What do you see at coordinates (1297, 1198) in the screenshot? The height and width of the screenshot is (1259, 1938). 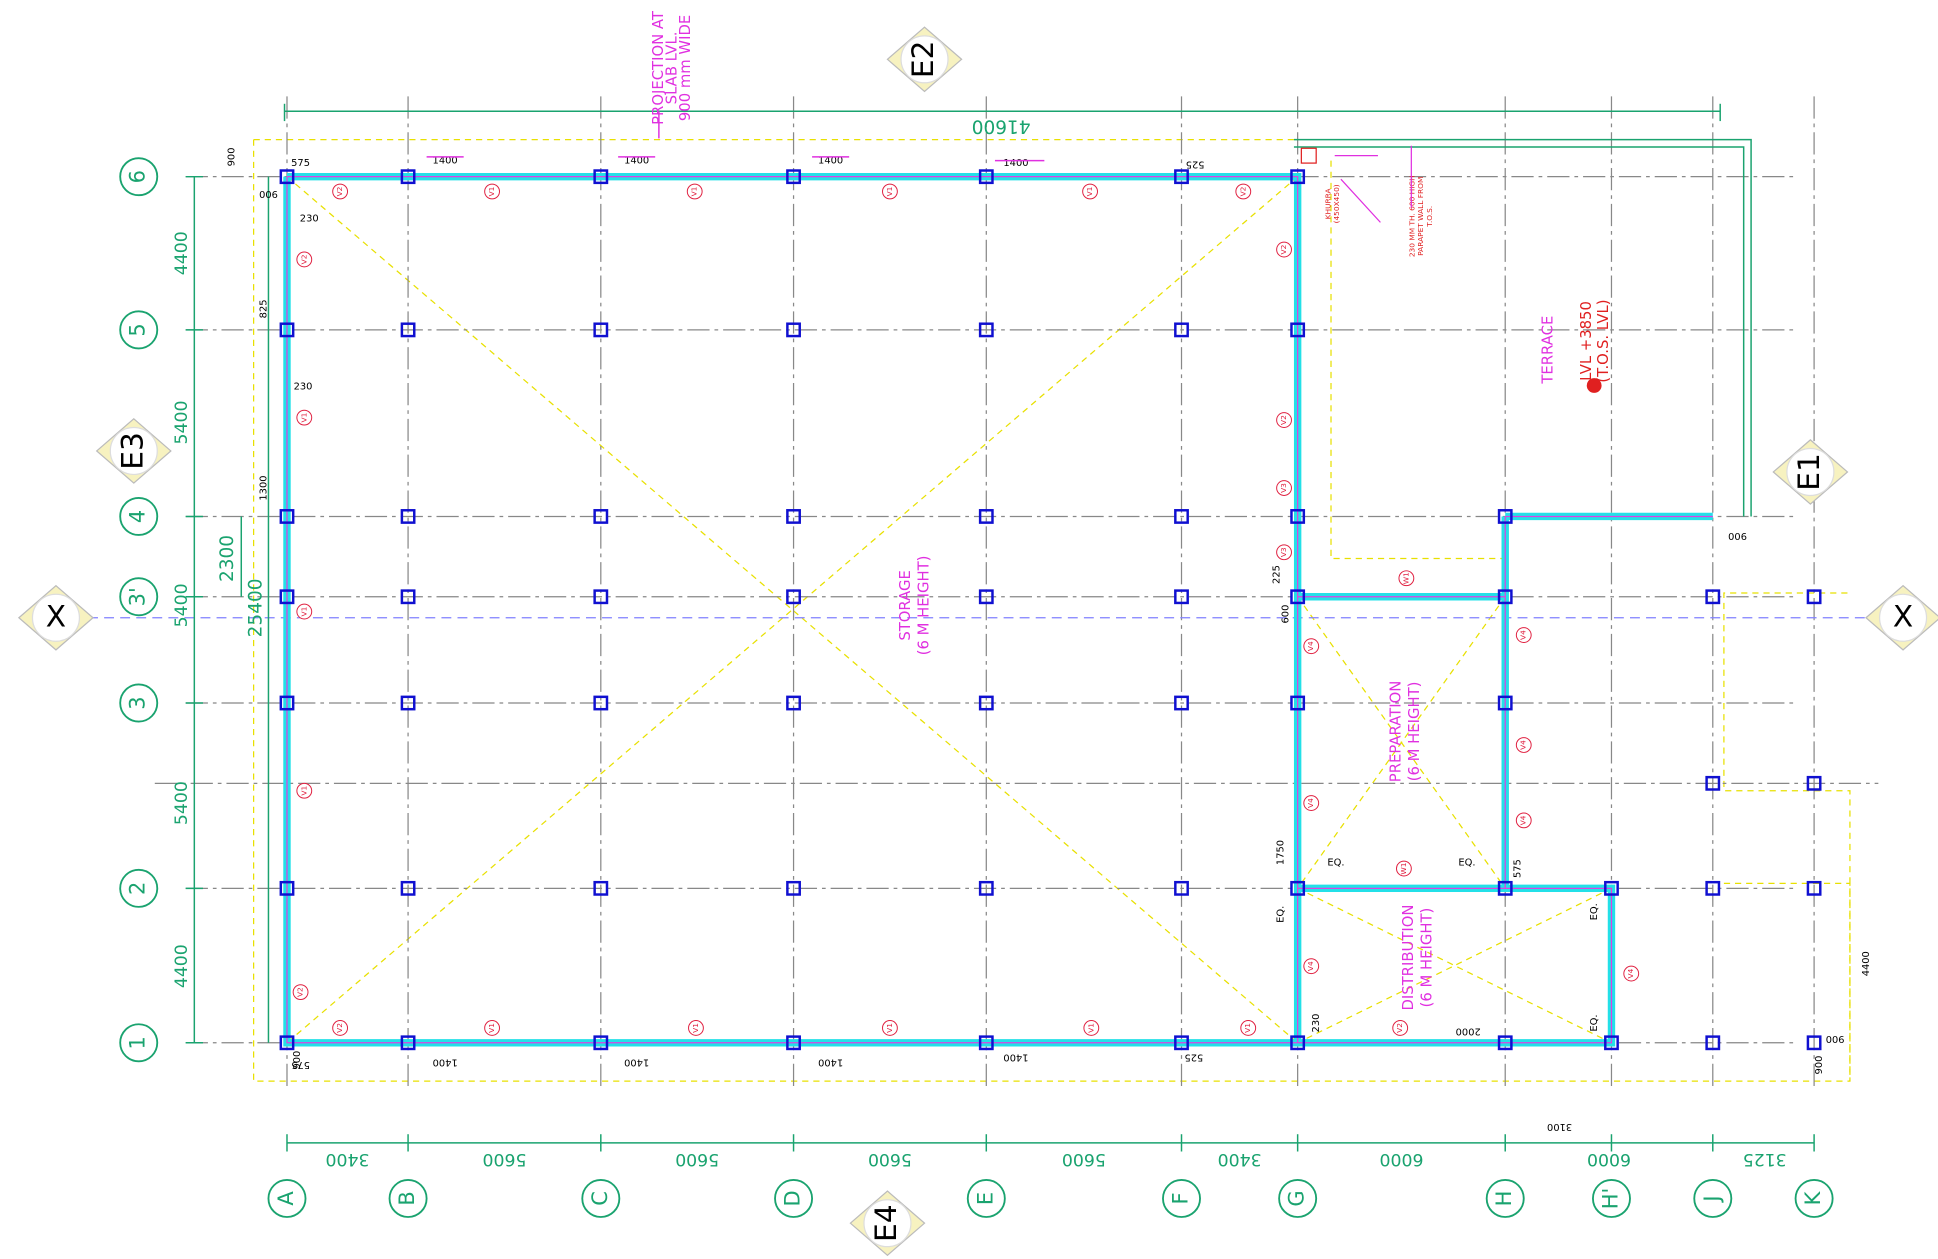 I see `grid-label: G` at bounding box center [1297, 1198].